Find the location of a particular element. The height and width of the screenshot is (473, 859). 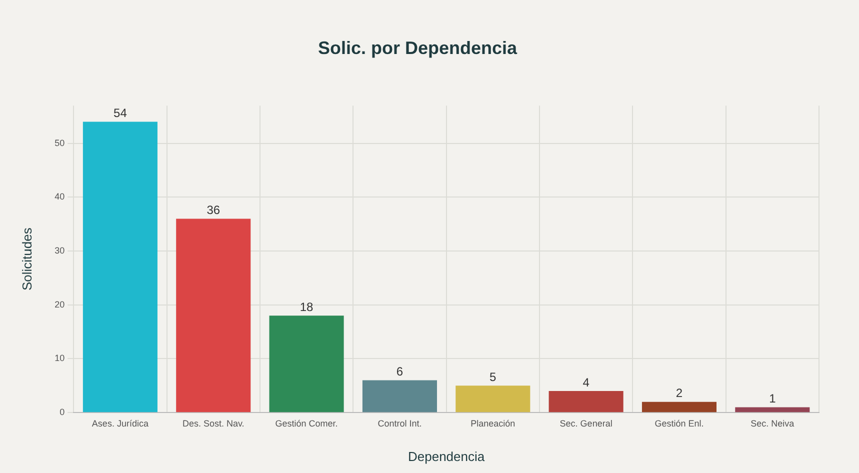

data-label: 36 is located at coordinates (213, 210).